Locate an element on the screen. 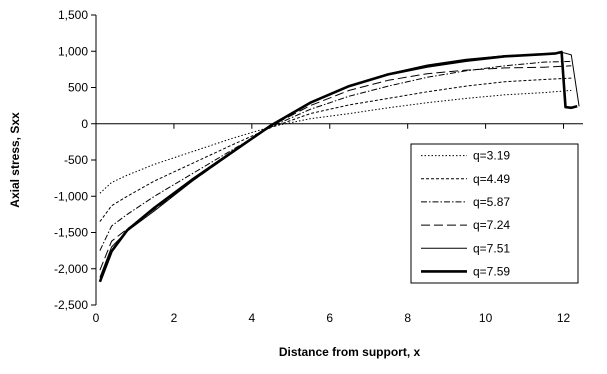 This screenshot has height=374, width=607. y-tick-label: 0 is located at coordinates (84, 124).